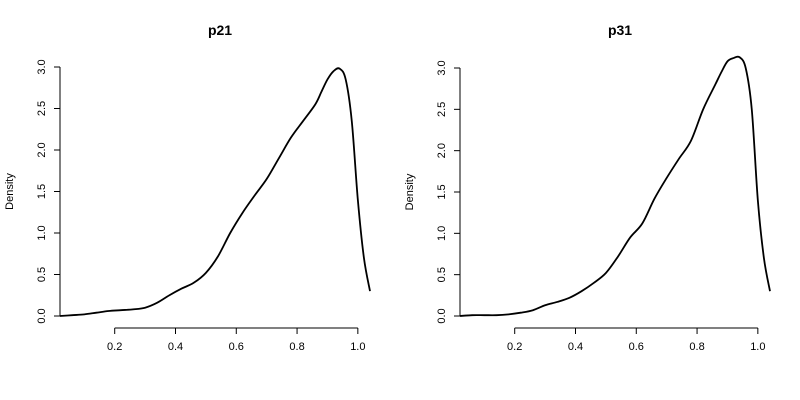  I want to click on panel-title: p31, so click(620, 30).